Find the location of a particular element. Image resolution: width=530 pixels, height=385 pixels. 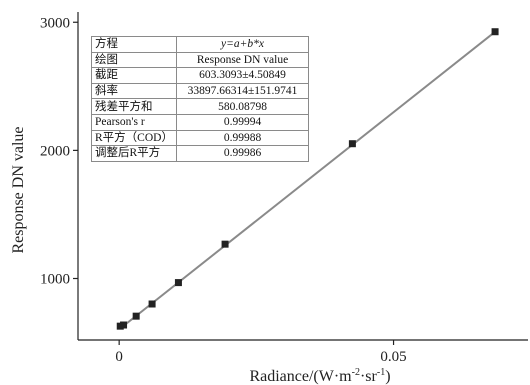

table-value: 580.08798 is located at coordinates (242, 106).